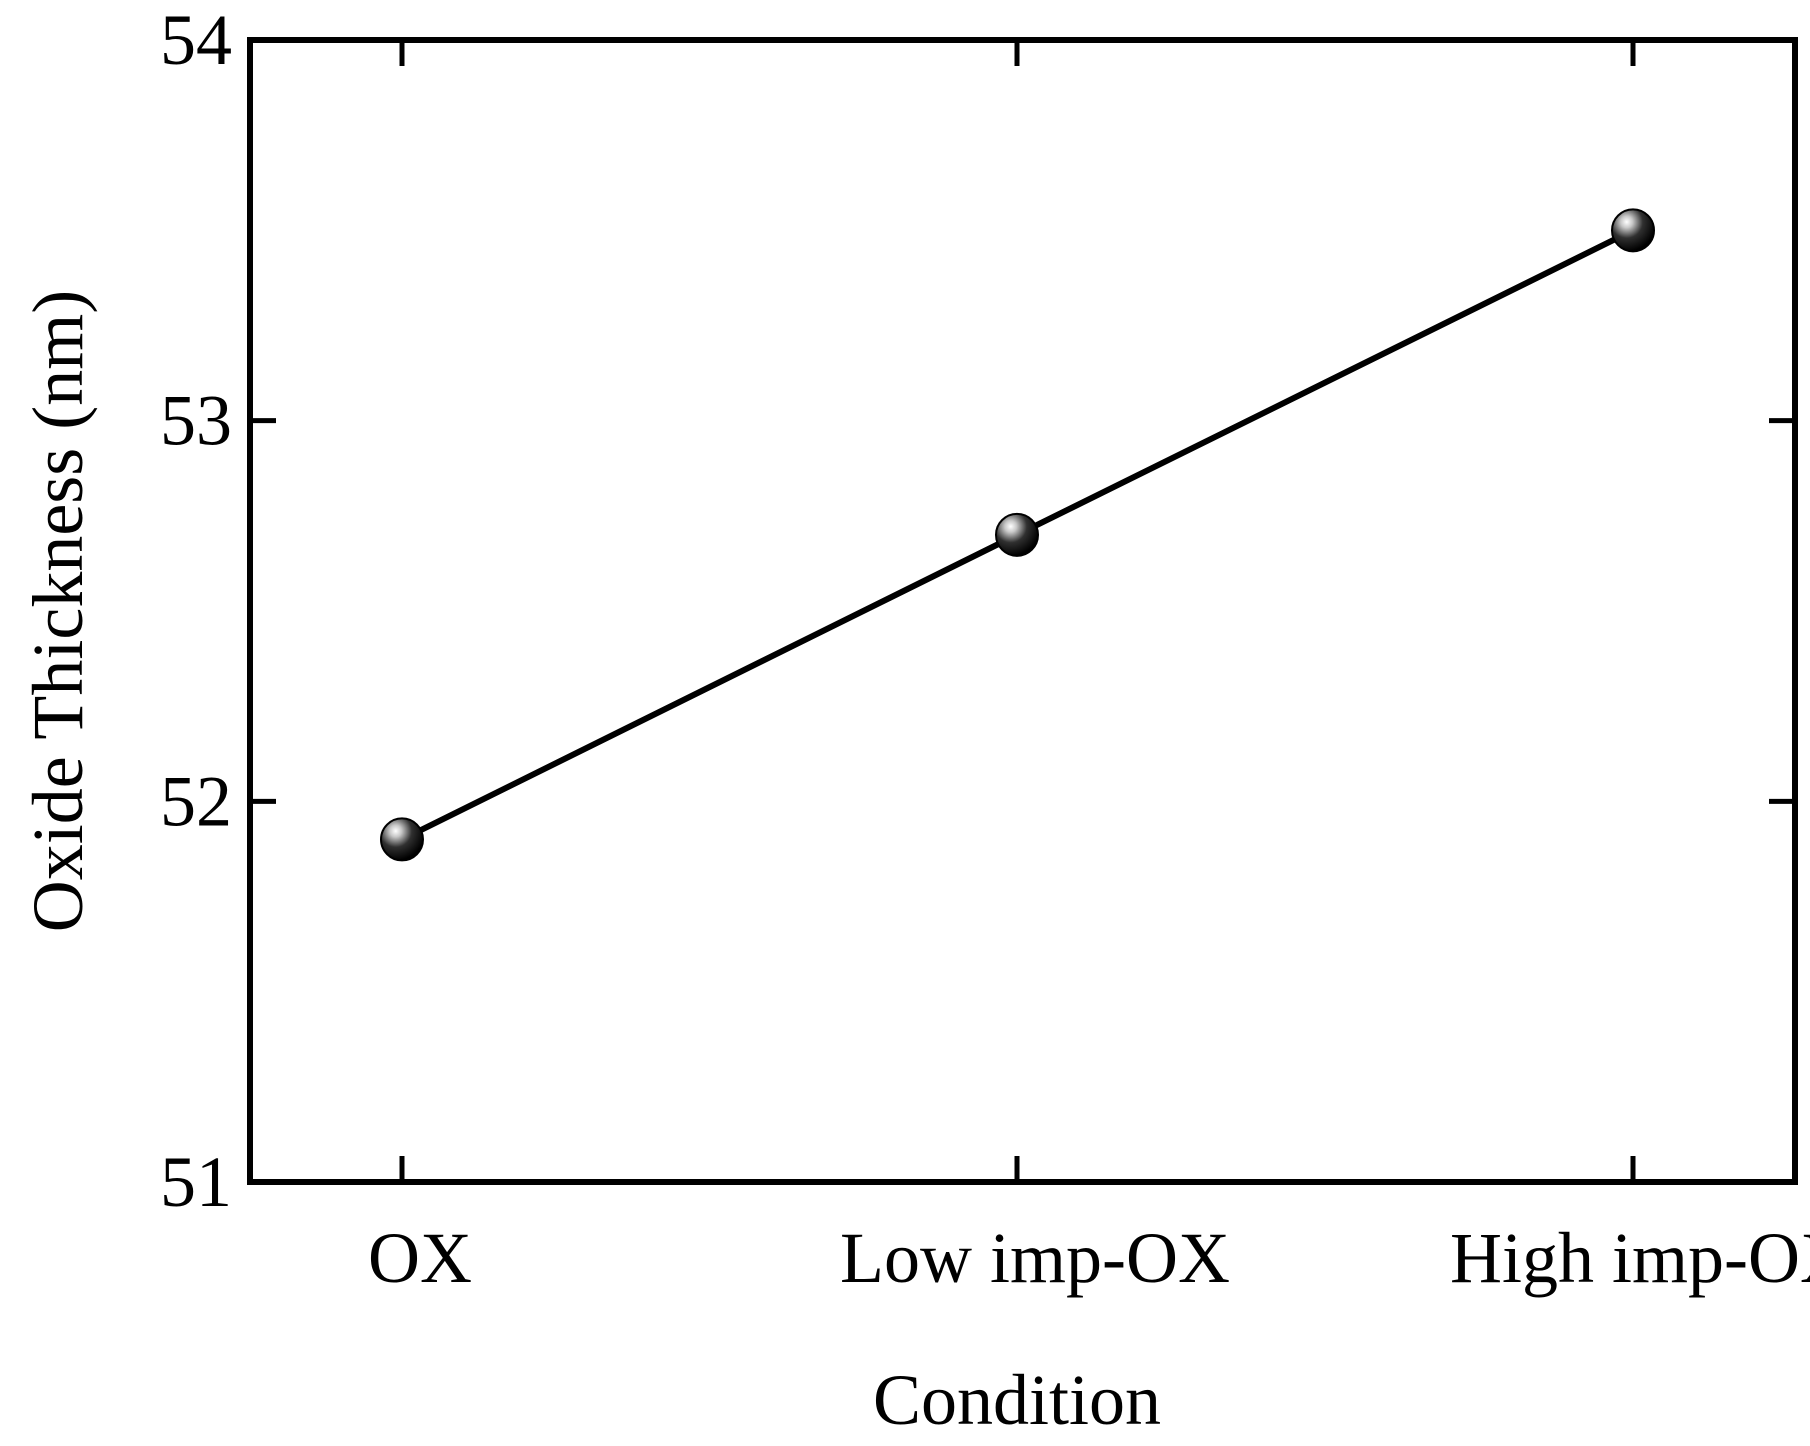 The height and width of the screenshot is (1446, 1810). Describe the element at coordinates (1630, 1258) in the screenshot. I see `x-tick-label: High imp-OX` at that location.